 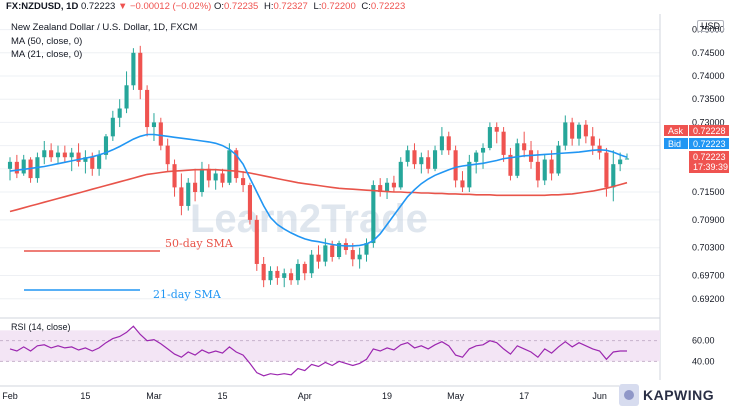 What do you see at coordinates (703, 351) in the screenshot?
I see `rsi-axis: 60.00 40.00` at bounding box center [703, 351].